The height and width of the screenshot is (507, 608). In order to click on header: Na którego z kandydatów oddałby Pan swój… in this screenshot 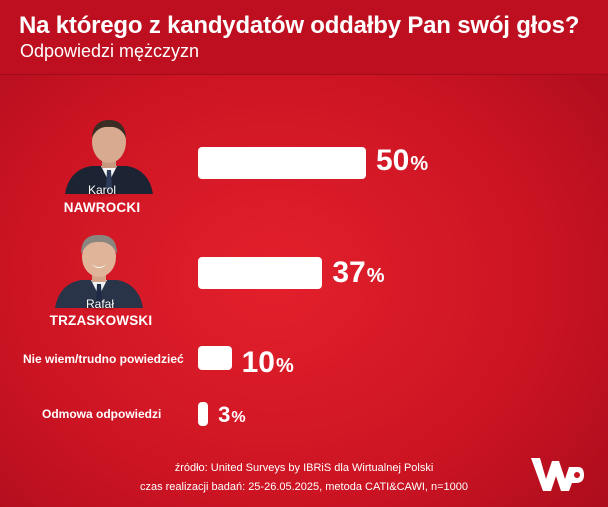, I will do `click(304, 37)`.